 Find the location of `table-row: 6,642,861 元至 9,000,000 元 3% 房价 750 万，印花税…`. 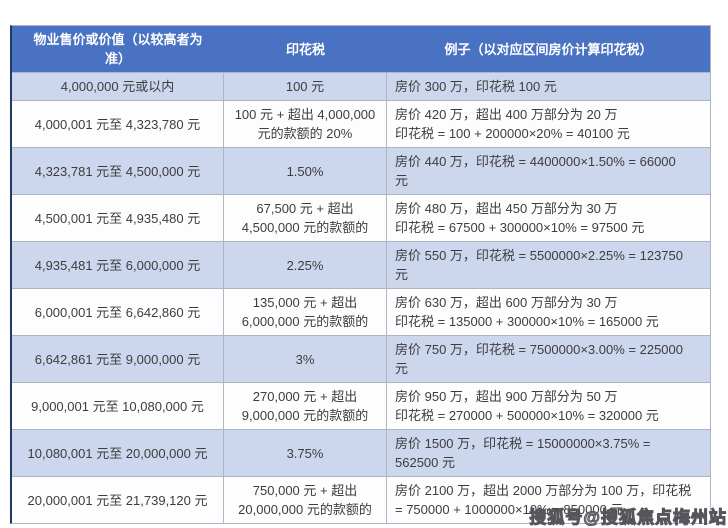

table-row: 6,642,861 元至 9,000,000 元 3% 房价 750 万，印花税… is located at coordinates (361, 358).